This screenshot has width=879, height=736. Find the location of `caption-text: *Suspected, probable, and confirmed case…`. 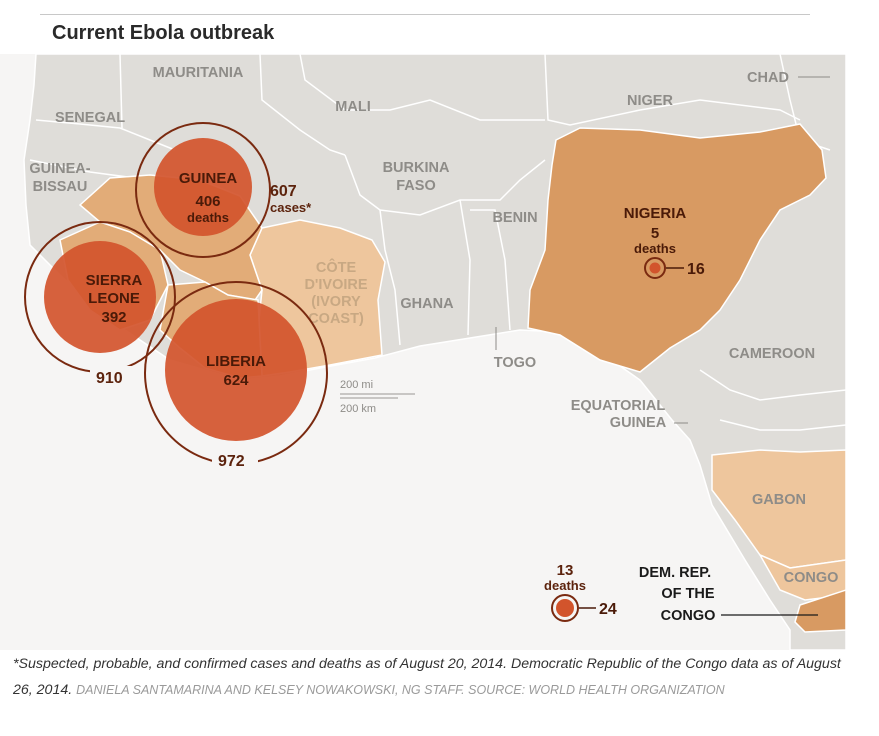

caption-text: *Suspected, probable, and confirmed case… is located at coordinates (427, 677).